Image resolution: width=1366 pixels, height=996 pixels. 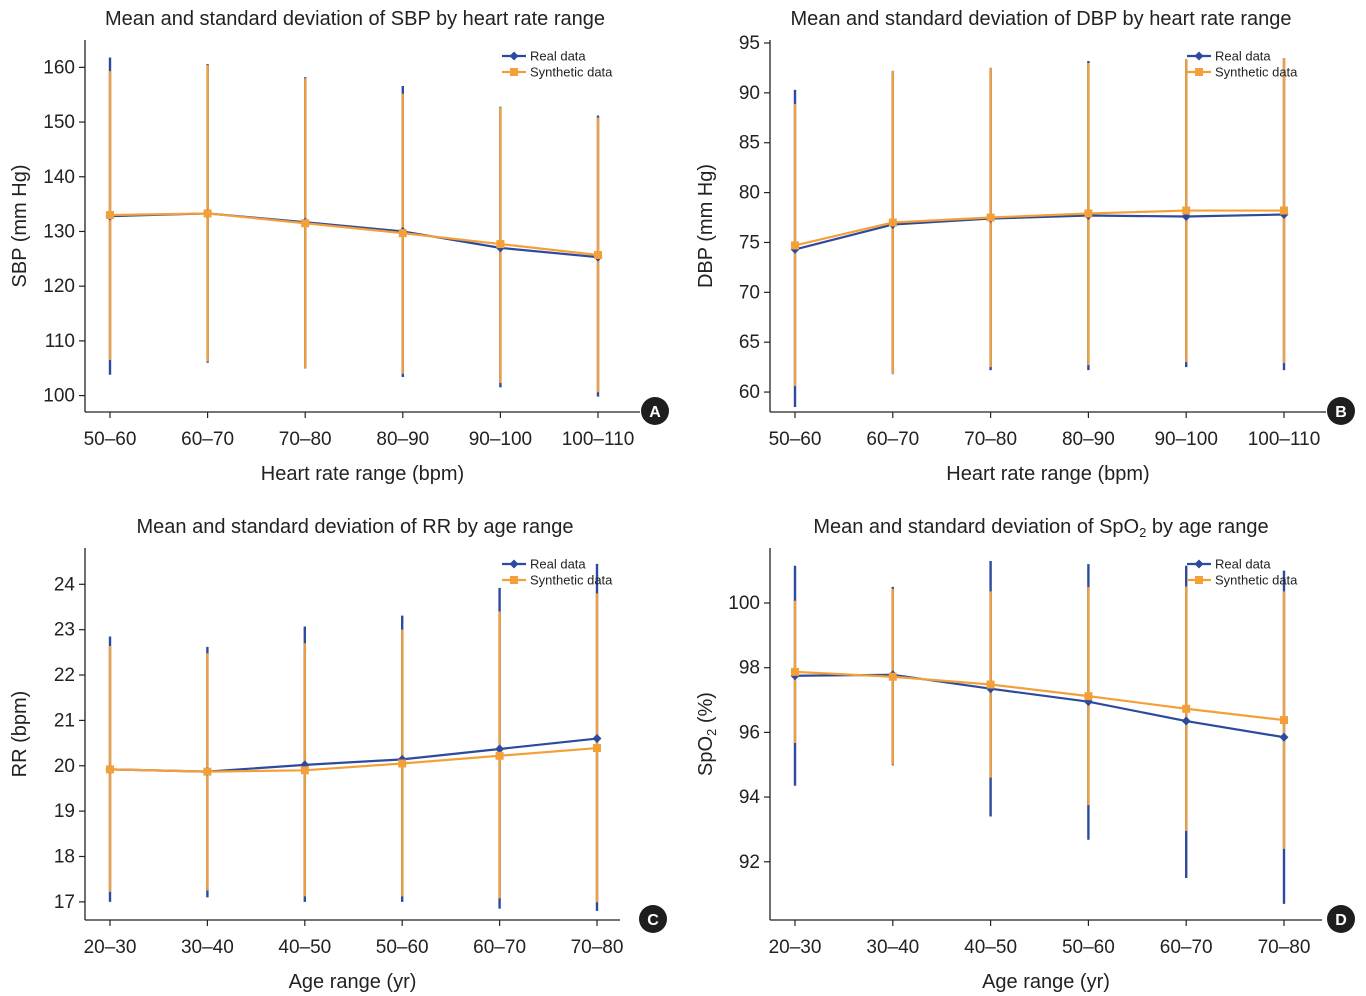 What do you see at coordinates (59, 122) in the screenshot?
I see `y-tick-label: 150` at bounding box center [59, 122].